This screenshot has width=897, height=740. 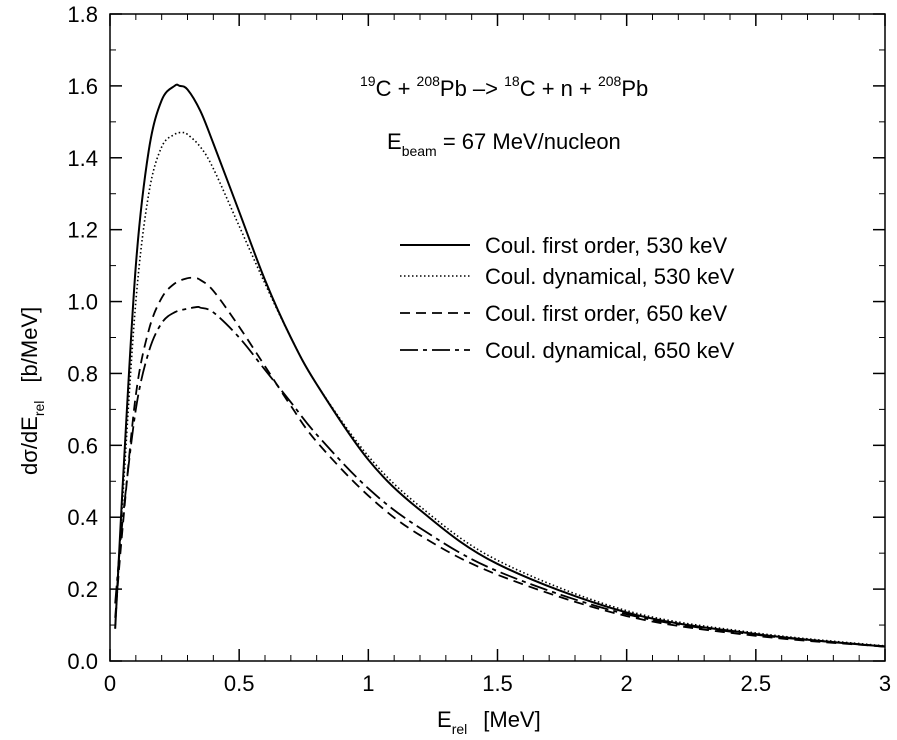 What do you see at coordinates (885, 683) in the screenshot?
I see `x-tick-label: 3` at bounding box center [885, 683].